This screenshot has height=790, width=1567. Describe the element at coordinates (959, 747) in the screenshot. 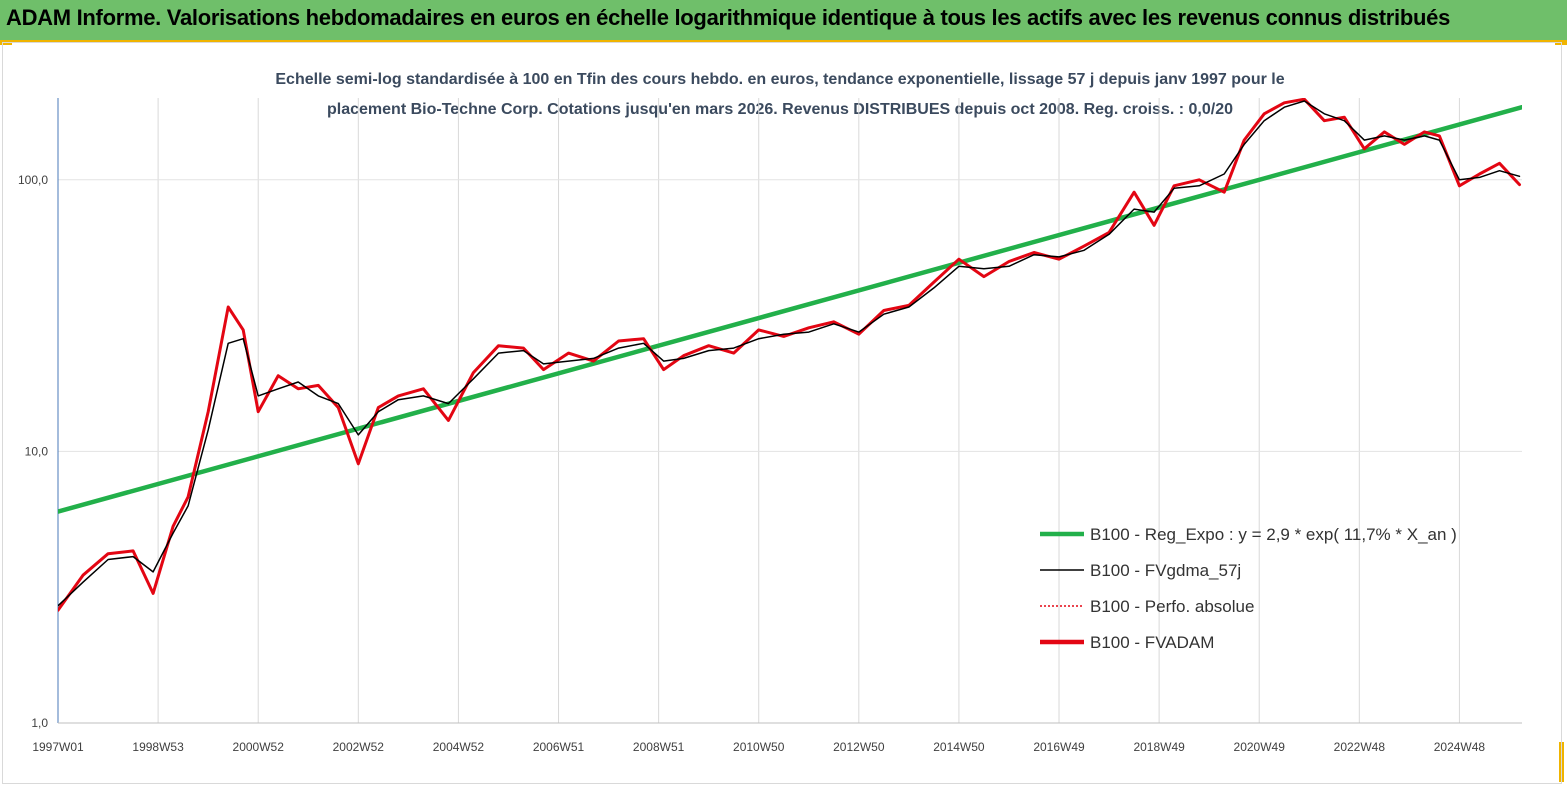

I see `x-tick-label: 2014W50` at that location.